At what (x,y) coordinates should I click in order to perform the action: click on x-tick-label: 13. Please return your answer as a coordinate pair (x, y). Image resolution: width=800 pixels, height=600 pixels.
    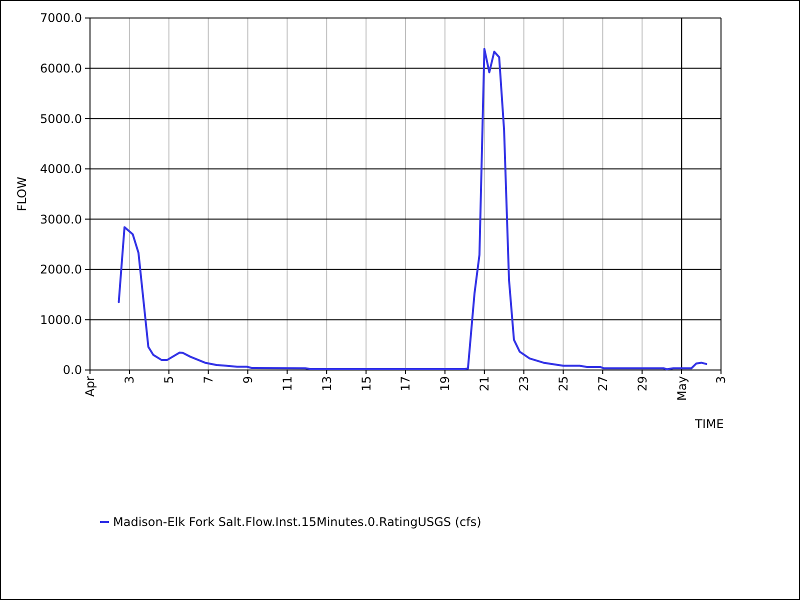
    Looking at the image, I should click on (327, 384).